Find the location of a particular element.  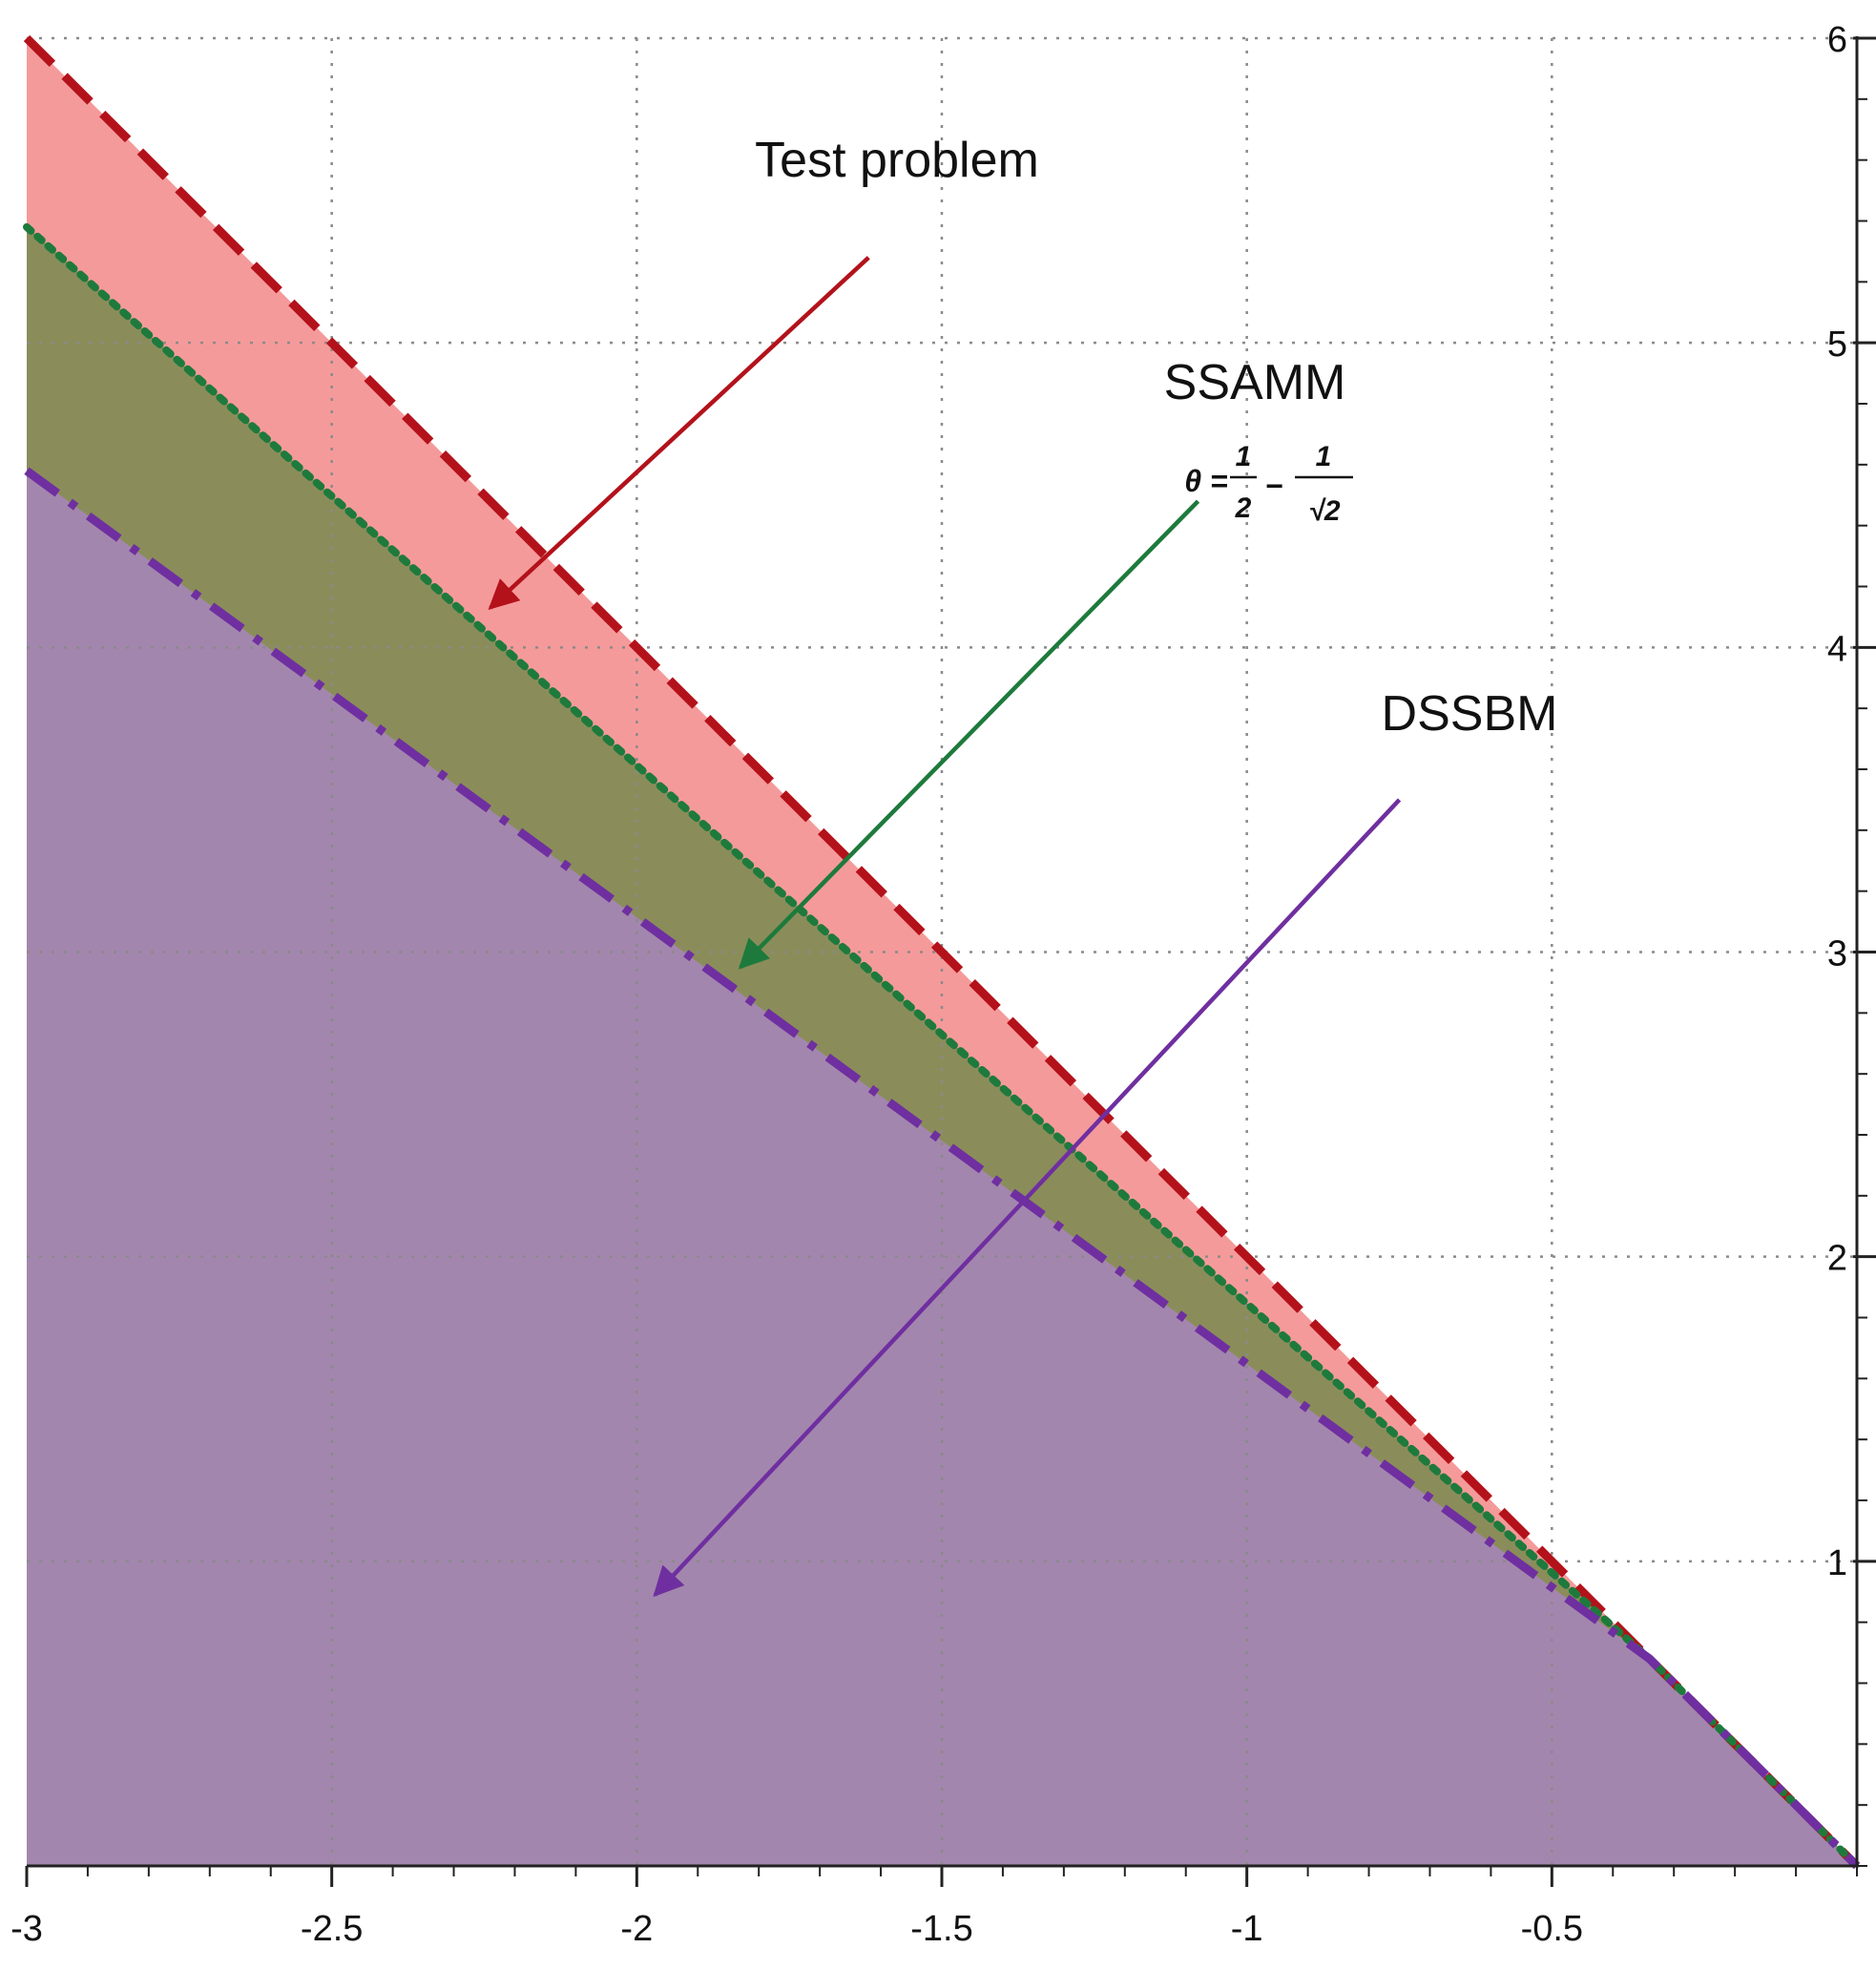

formula-minus: − is located at coordinates (1274, 486).